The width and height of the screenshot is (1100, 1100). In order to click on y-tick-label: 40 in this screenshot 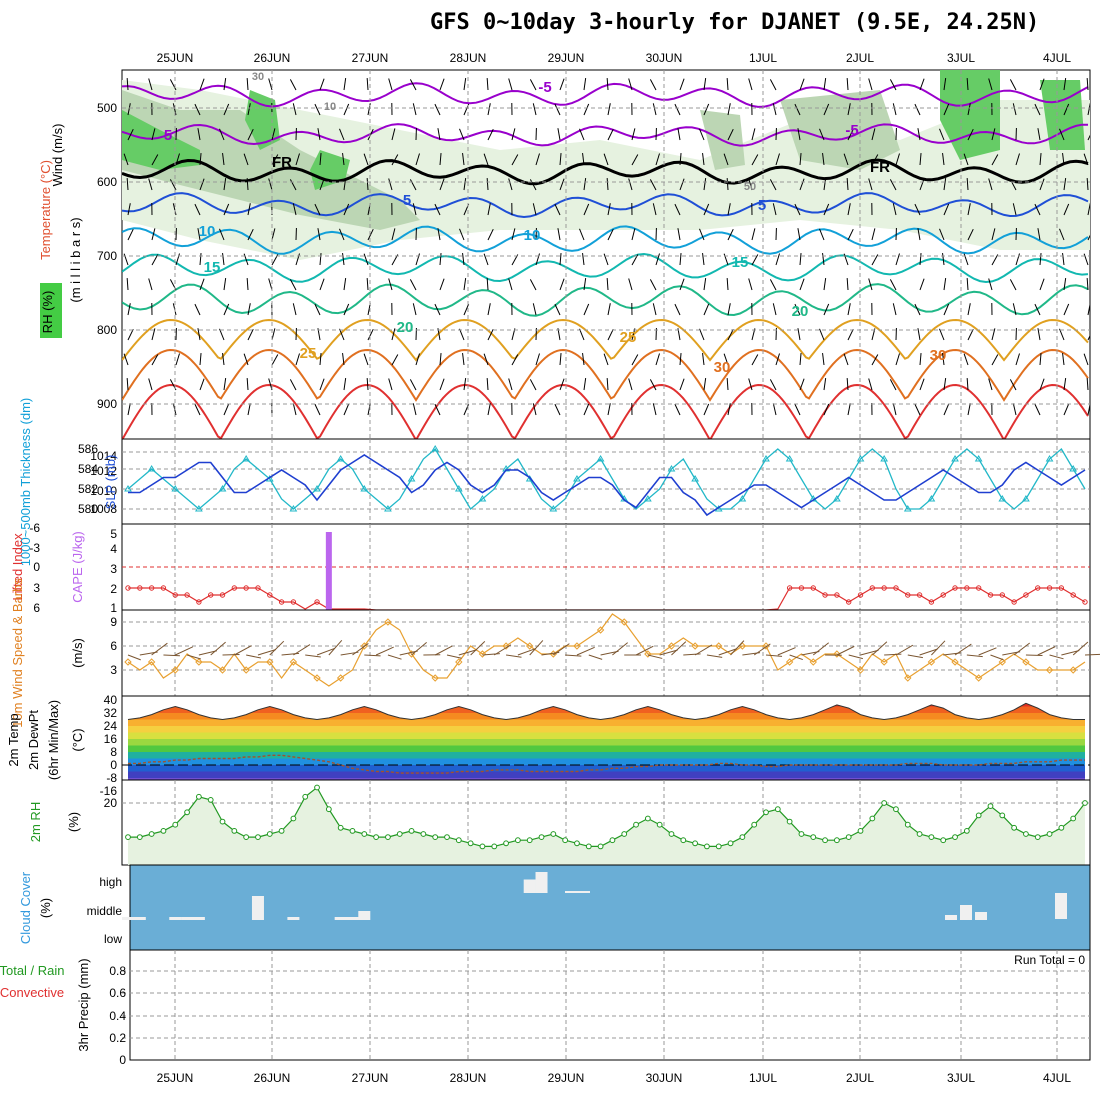, I will do `click(111, 700)`.